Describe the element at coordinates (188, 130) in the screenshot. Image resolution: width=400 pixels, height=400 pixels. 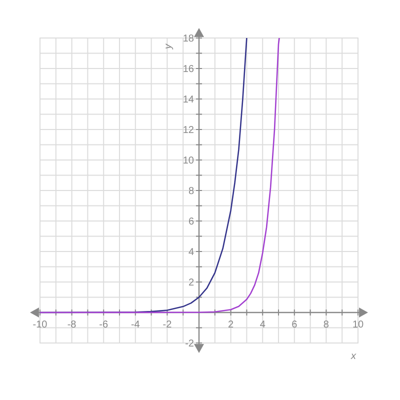
I see `y-tick-label: 12` at that location.